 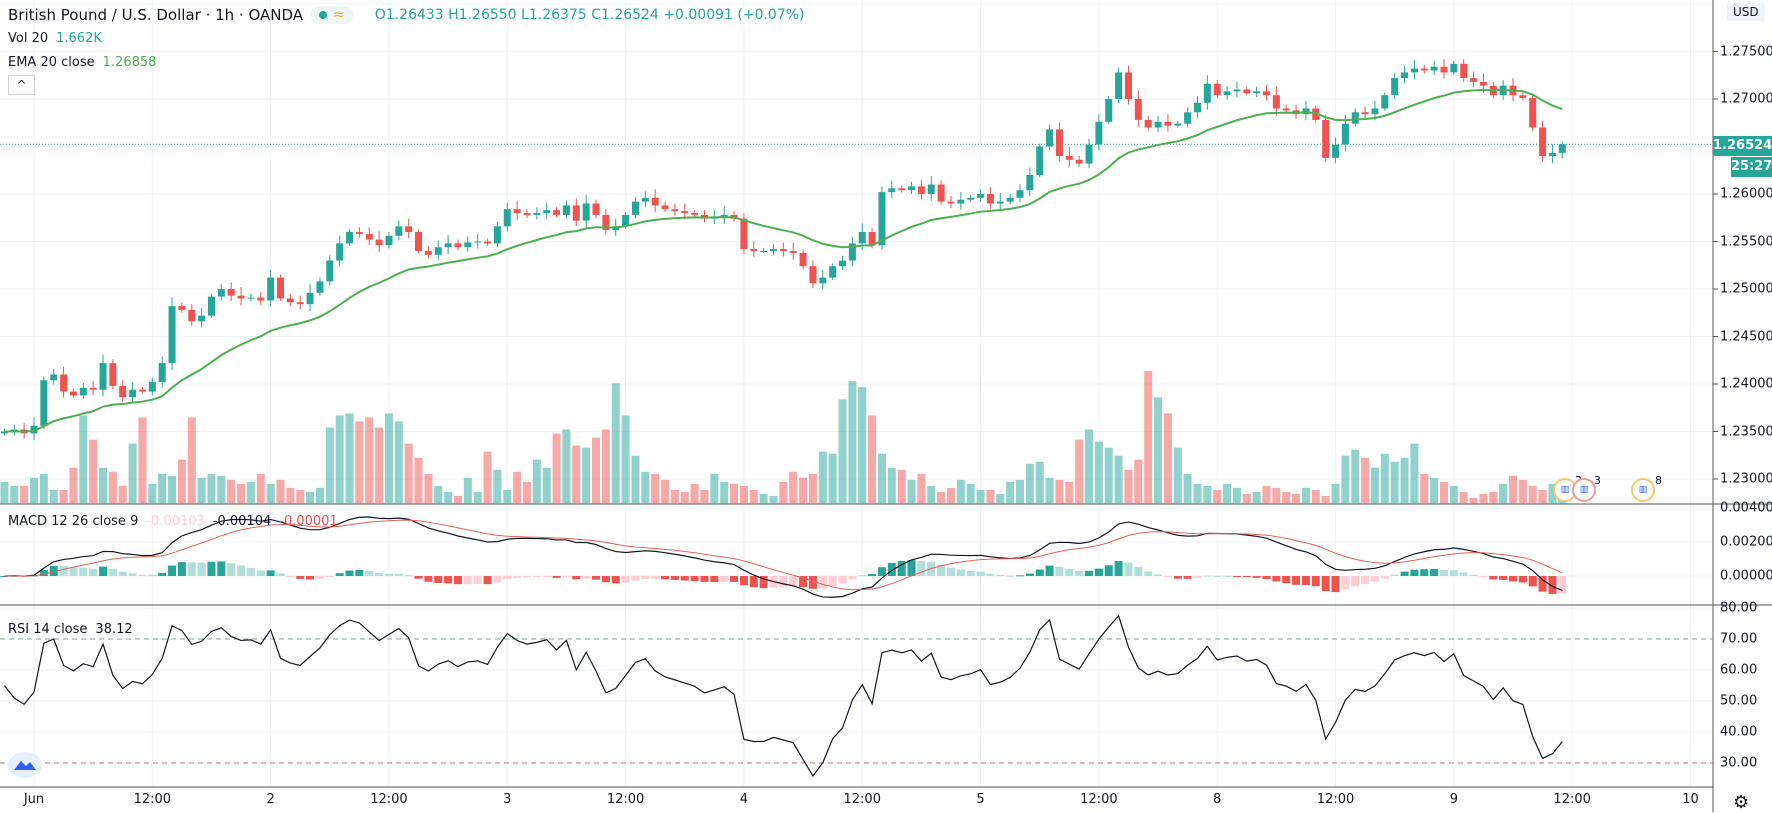 What do you see at coordinates (332, 15) in the screenshot?
I see `market-status: ≈` at bounding box center [332, 15].